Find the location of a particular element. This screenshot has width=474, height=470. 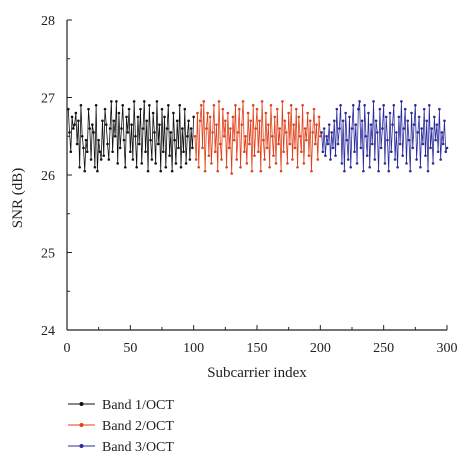

y-tick-label: 26 is located at coordinates (48, 176).